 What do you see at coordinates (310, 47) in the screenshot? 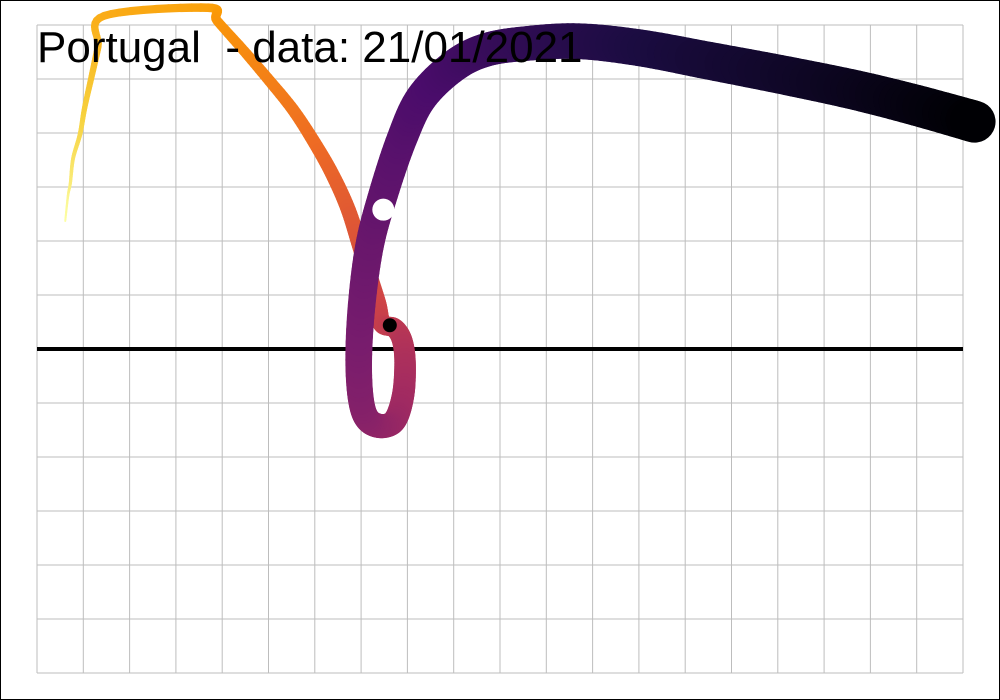
I see `chart-title: Portugal - data: 21/01/2021` at bounding box center [310, 47].